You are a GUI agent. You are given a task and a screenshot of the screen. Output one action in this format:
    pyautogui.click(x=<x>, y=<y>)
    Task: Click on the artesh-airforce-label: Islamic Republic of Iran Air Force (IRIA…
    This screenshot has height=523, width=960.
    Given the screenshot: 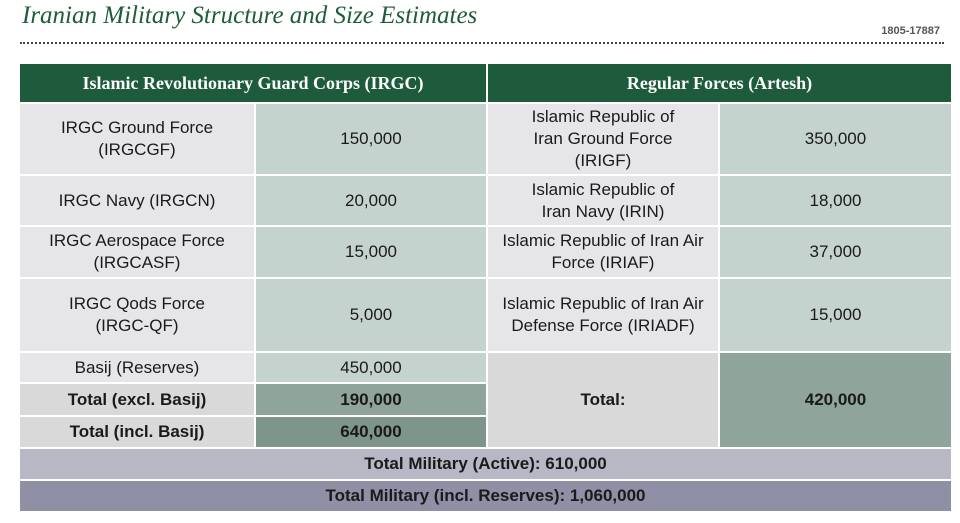 What is the action you would take?
    pyautogui.click(x=603, y=252)
    